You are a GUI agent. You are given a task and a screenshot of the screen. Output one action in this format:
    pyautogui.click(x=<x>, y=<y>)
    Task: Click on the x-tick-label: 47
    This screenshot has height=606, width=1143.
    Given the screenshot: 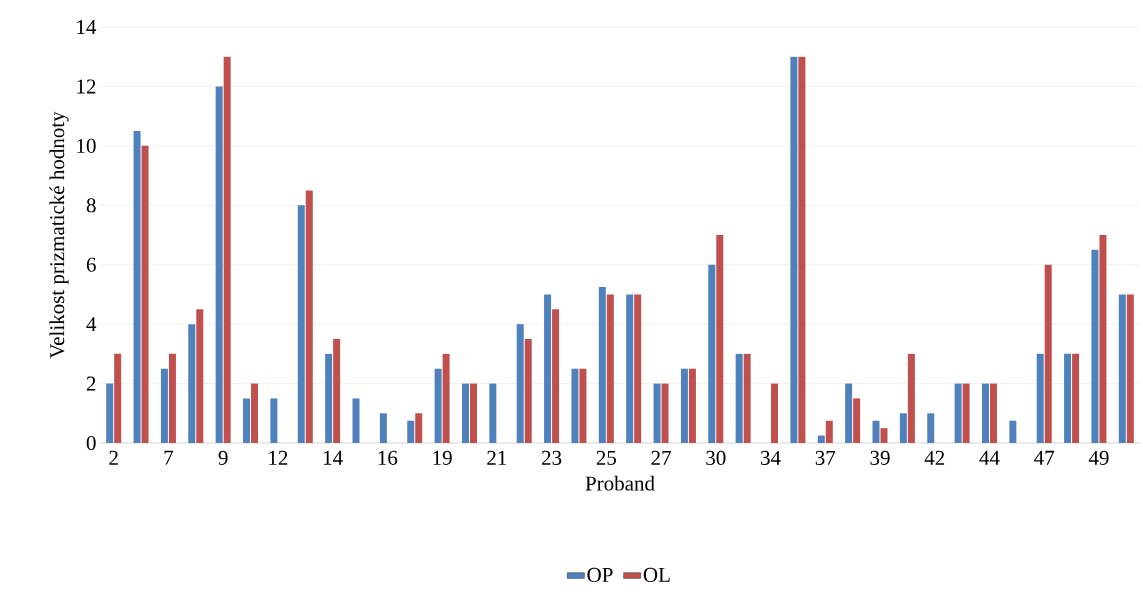 What is the action you would take?
    pyautogui.click(x=1044, y=457)
    